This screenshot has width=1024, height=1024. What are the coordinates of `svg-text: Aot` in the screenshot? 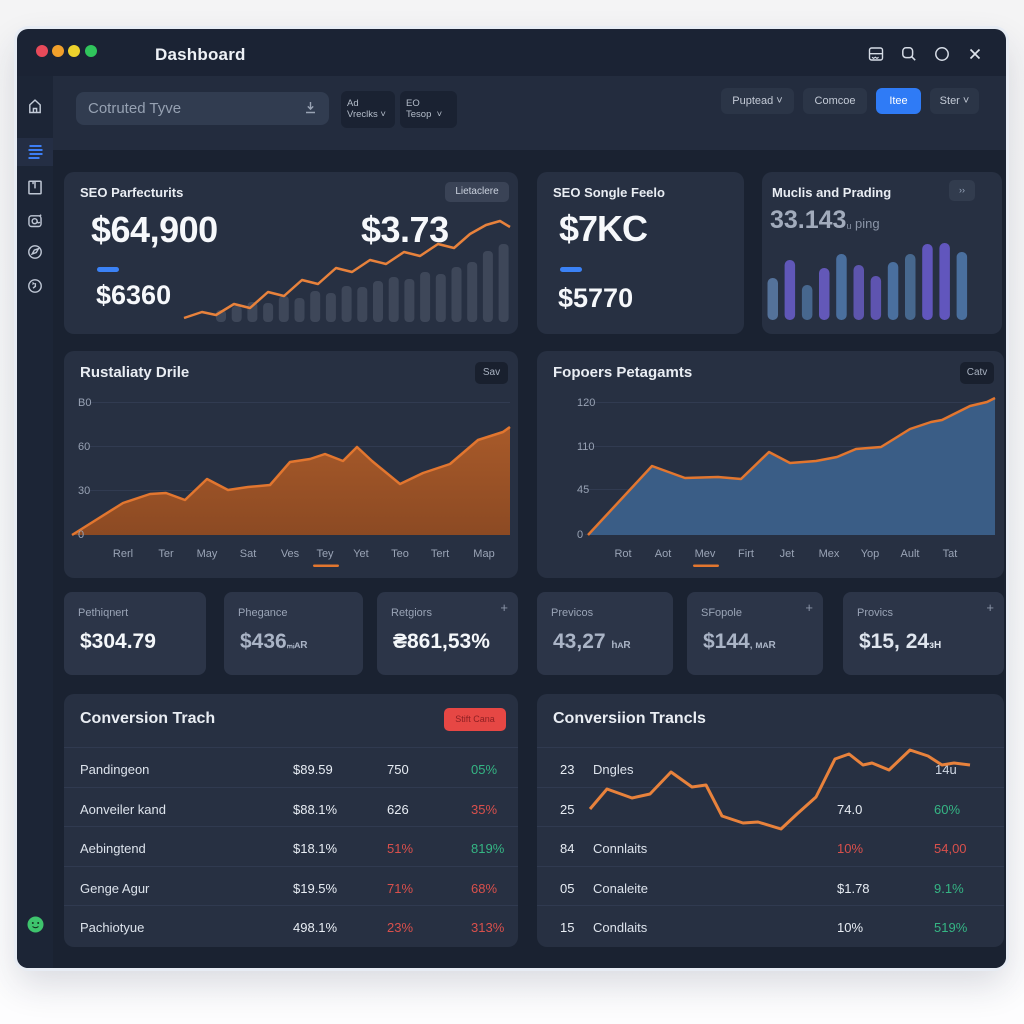 It's located at (663, 554).